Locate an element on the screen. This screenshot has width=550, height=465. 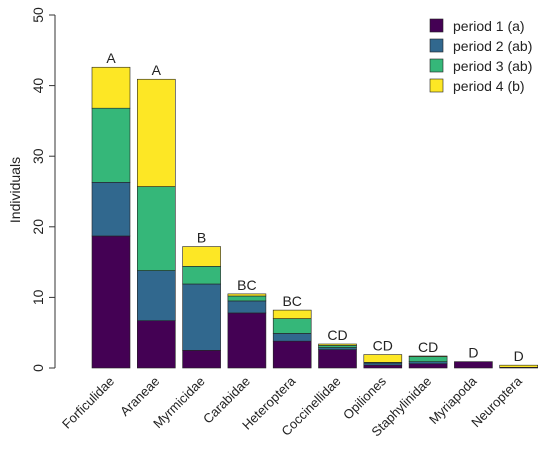
axes: 0 10 20 30 40 50 is located at coordinates (43, 189).